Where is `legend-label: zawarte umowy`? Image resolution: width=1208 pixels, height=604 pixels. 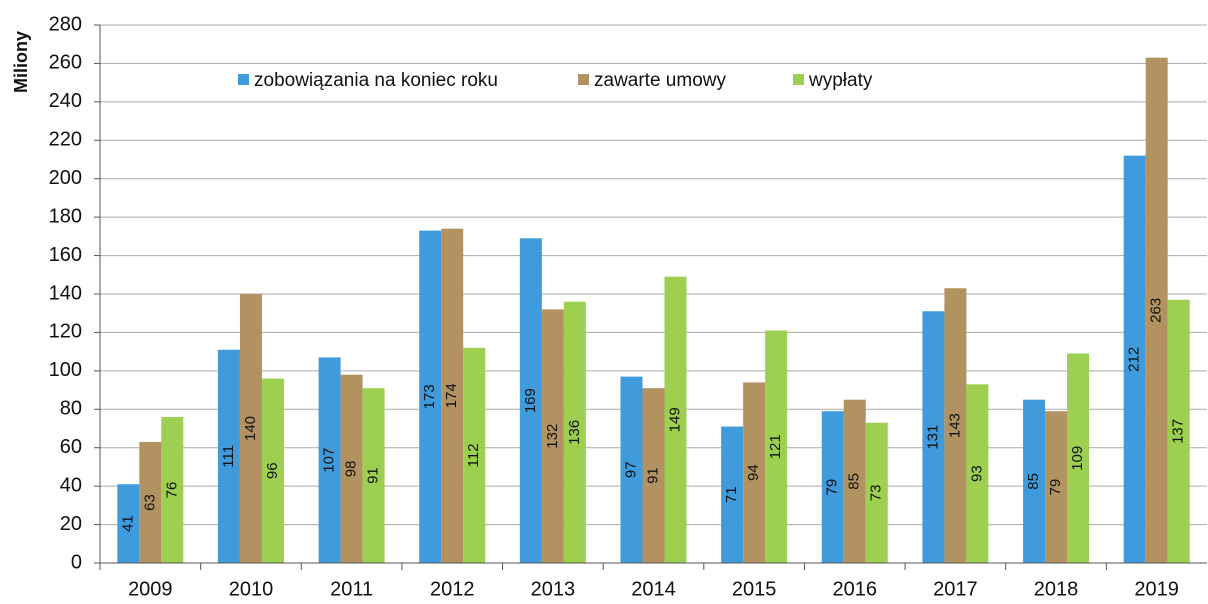
legend-label: zawarte umowy is located at coordinates (660, 80).